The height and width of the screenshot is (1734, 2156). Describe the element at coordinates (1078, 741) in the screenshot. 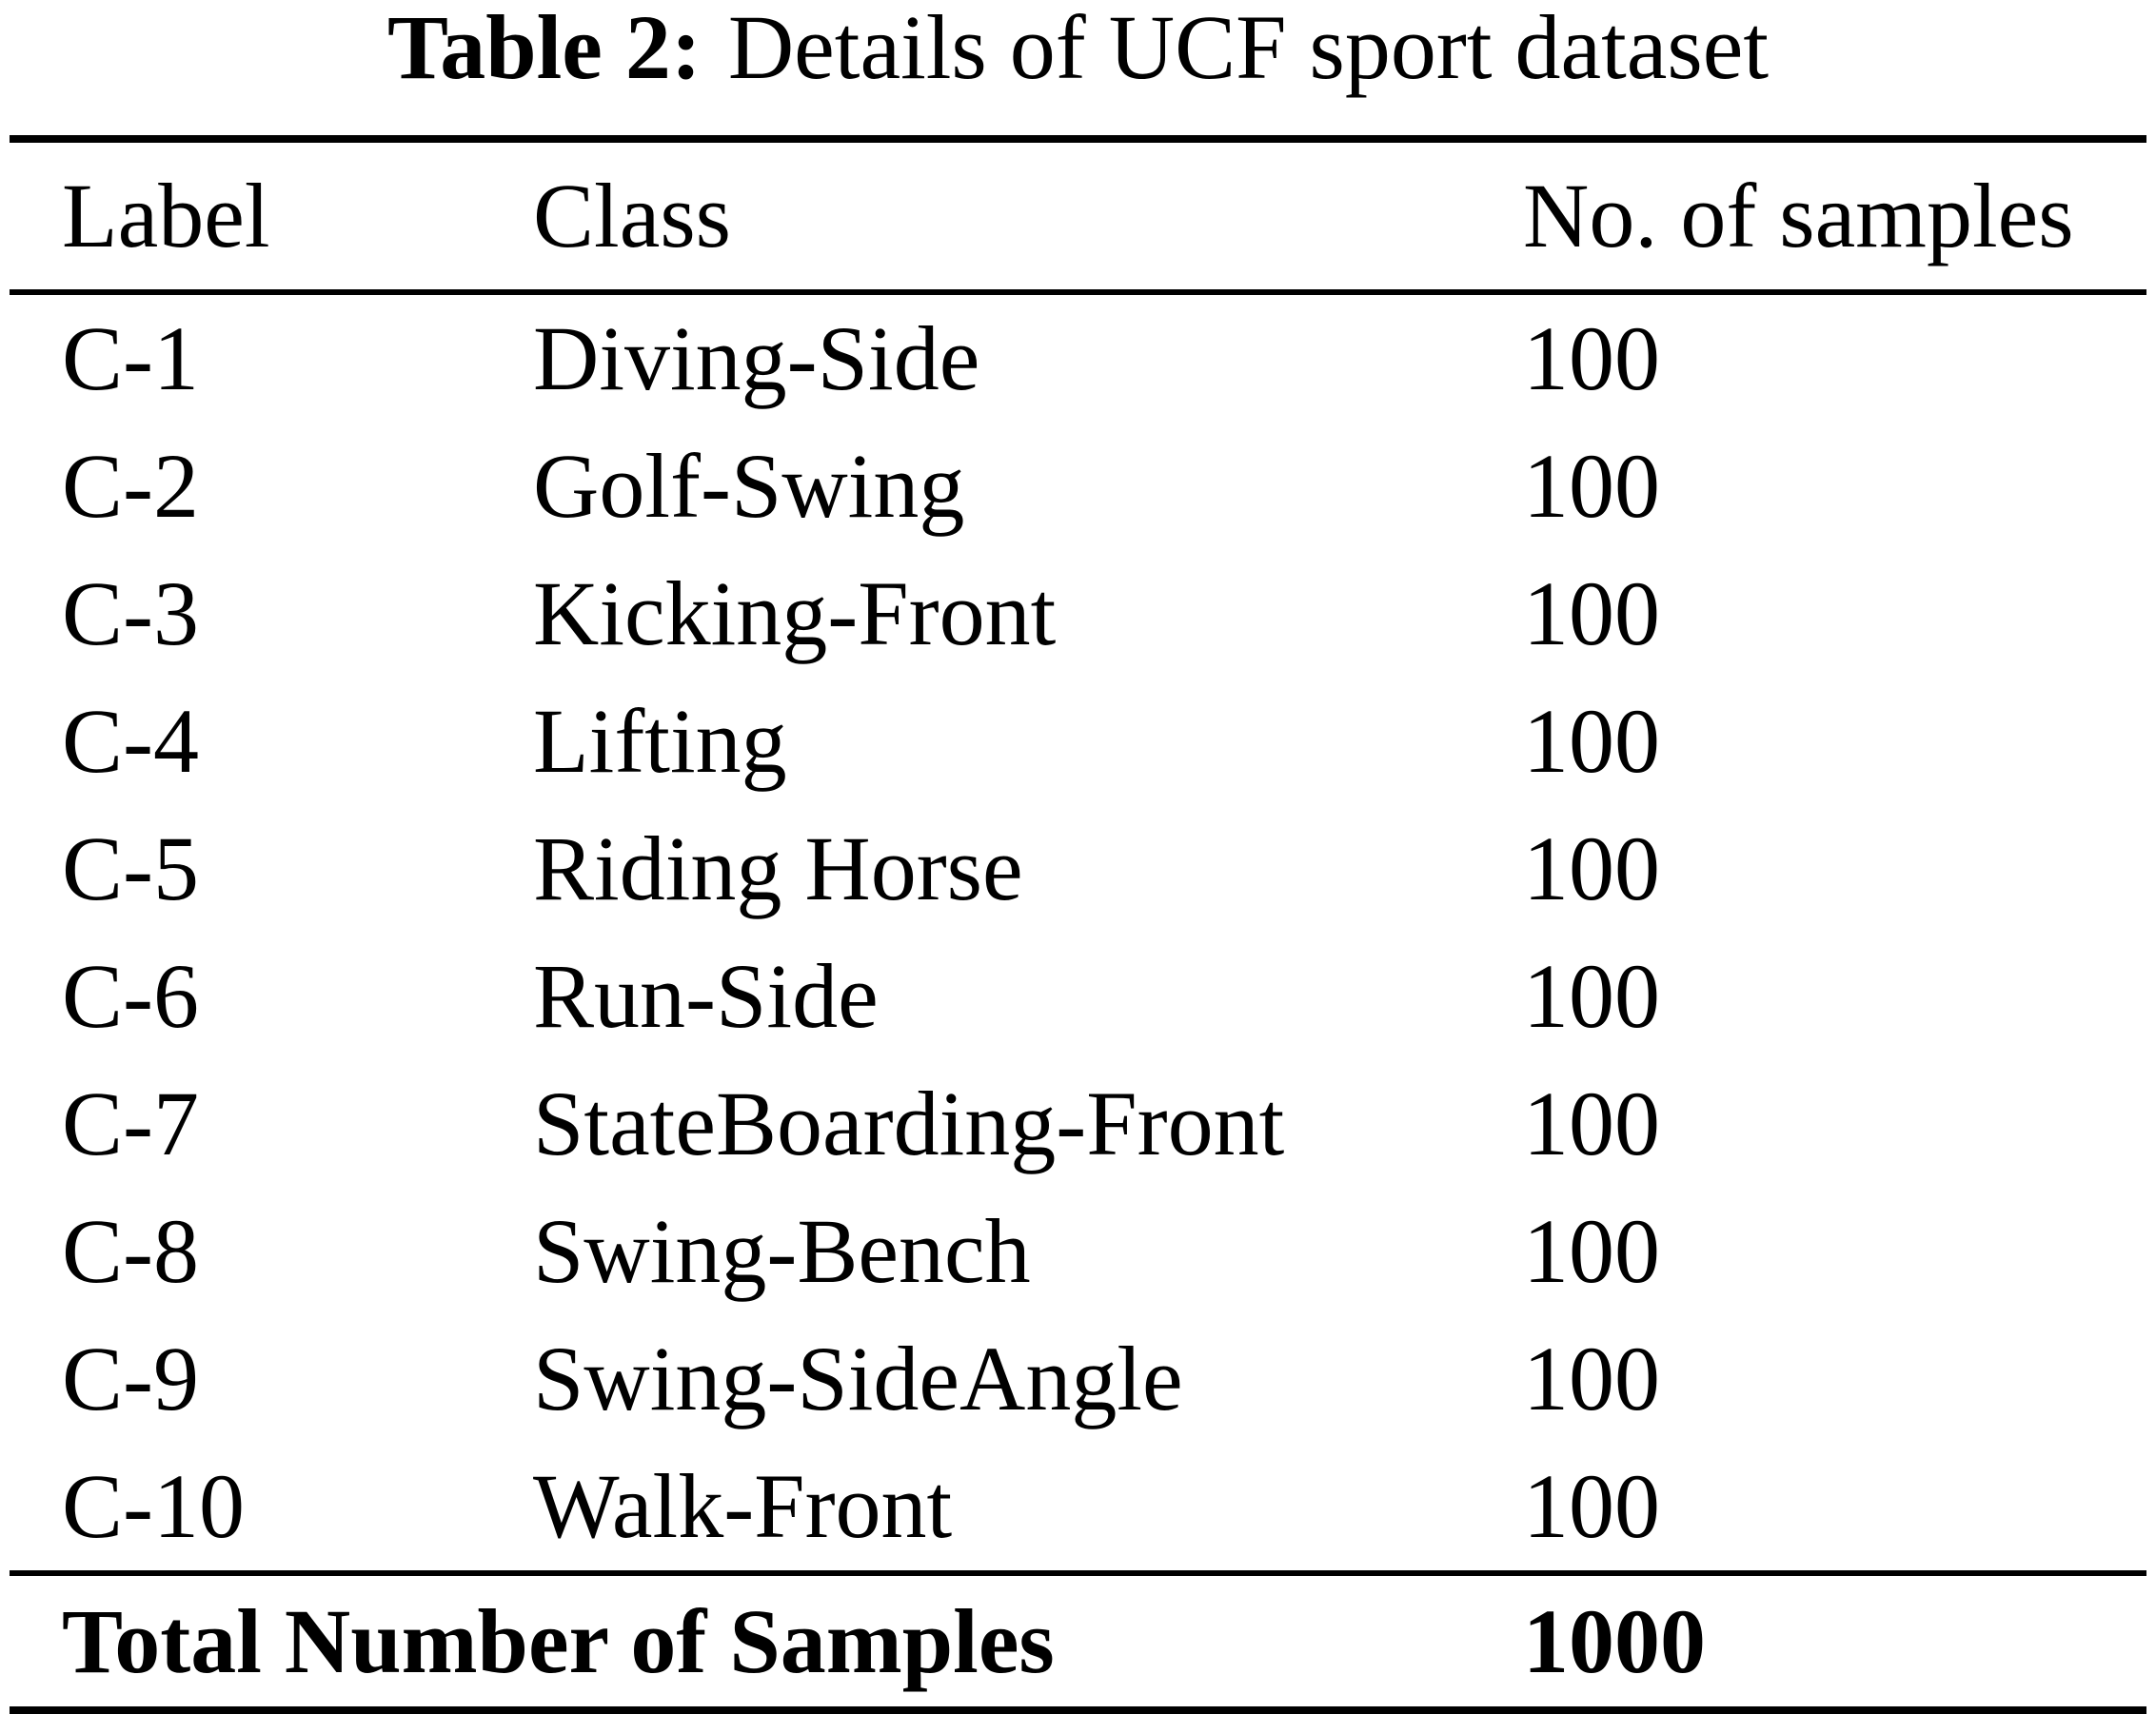

I see `table-row: C-4 Lifting 100` at that location.